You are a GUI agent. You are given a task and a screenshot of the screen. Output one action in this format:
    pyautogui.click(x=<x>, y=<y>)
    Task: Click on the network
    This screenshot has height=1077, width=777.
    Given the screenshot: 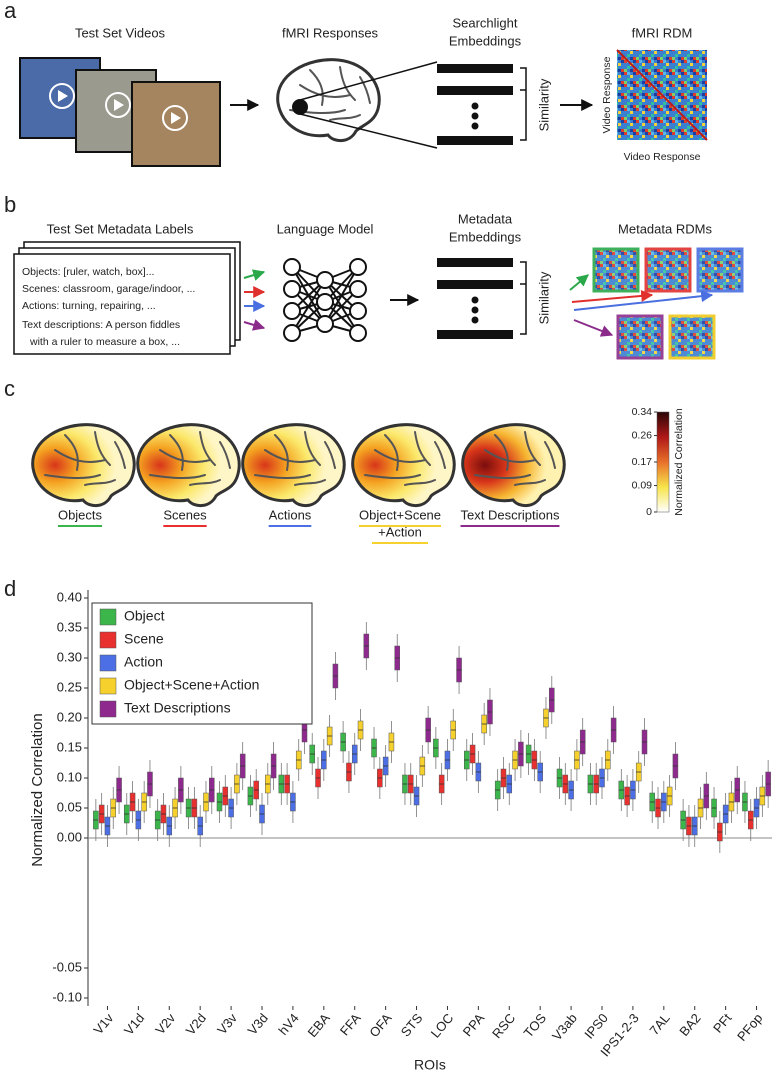 What is the action you would take?
    pyautogui.click(x=325, y=300)
    